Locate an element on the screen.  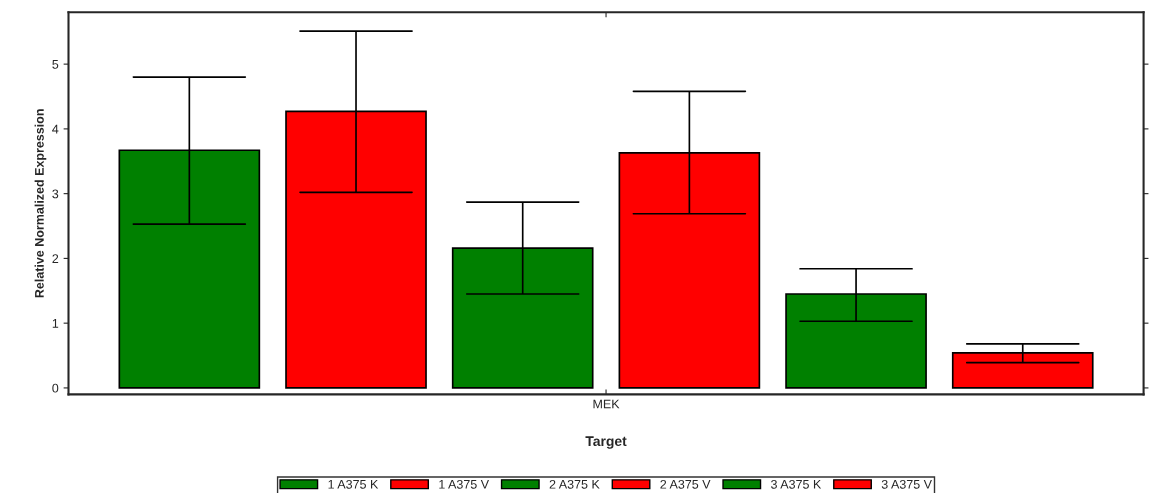
legend-label: 1 A375 K is located at coordinates (353, 484).